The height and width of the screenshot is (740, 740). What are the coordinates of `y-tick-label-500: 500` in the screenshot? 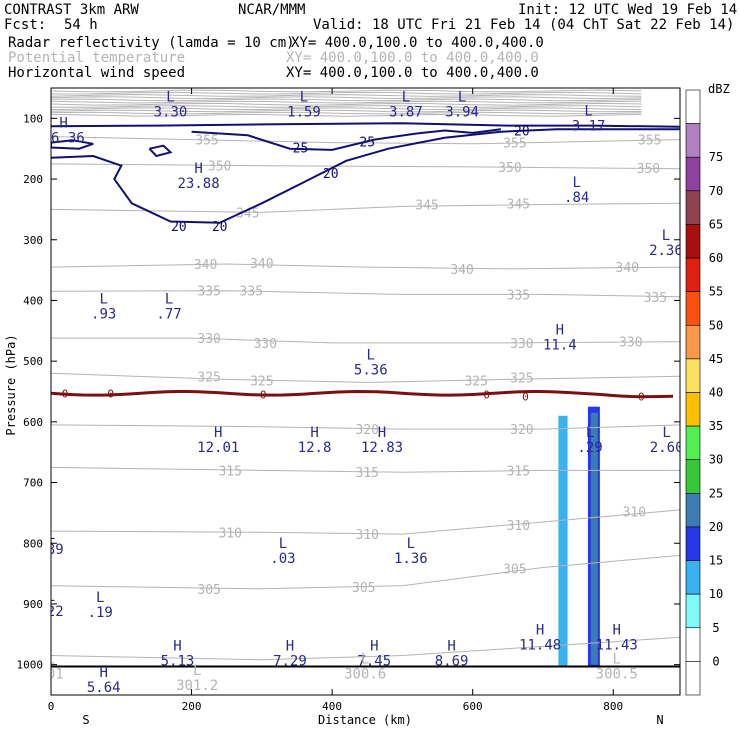 It's located at (33, 361).